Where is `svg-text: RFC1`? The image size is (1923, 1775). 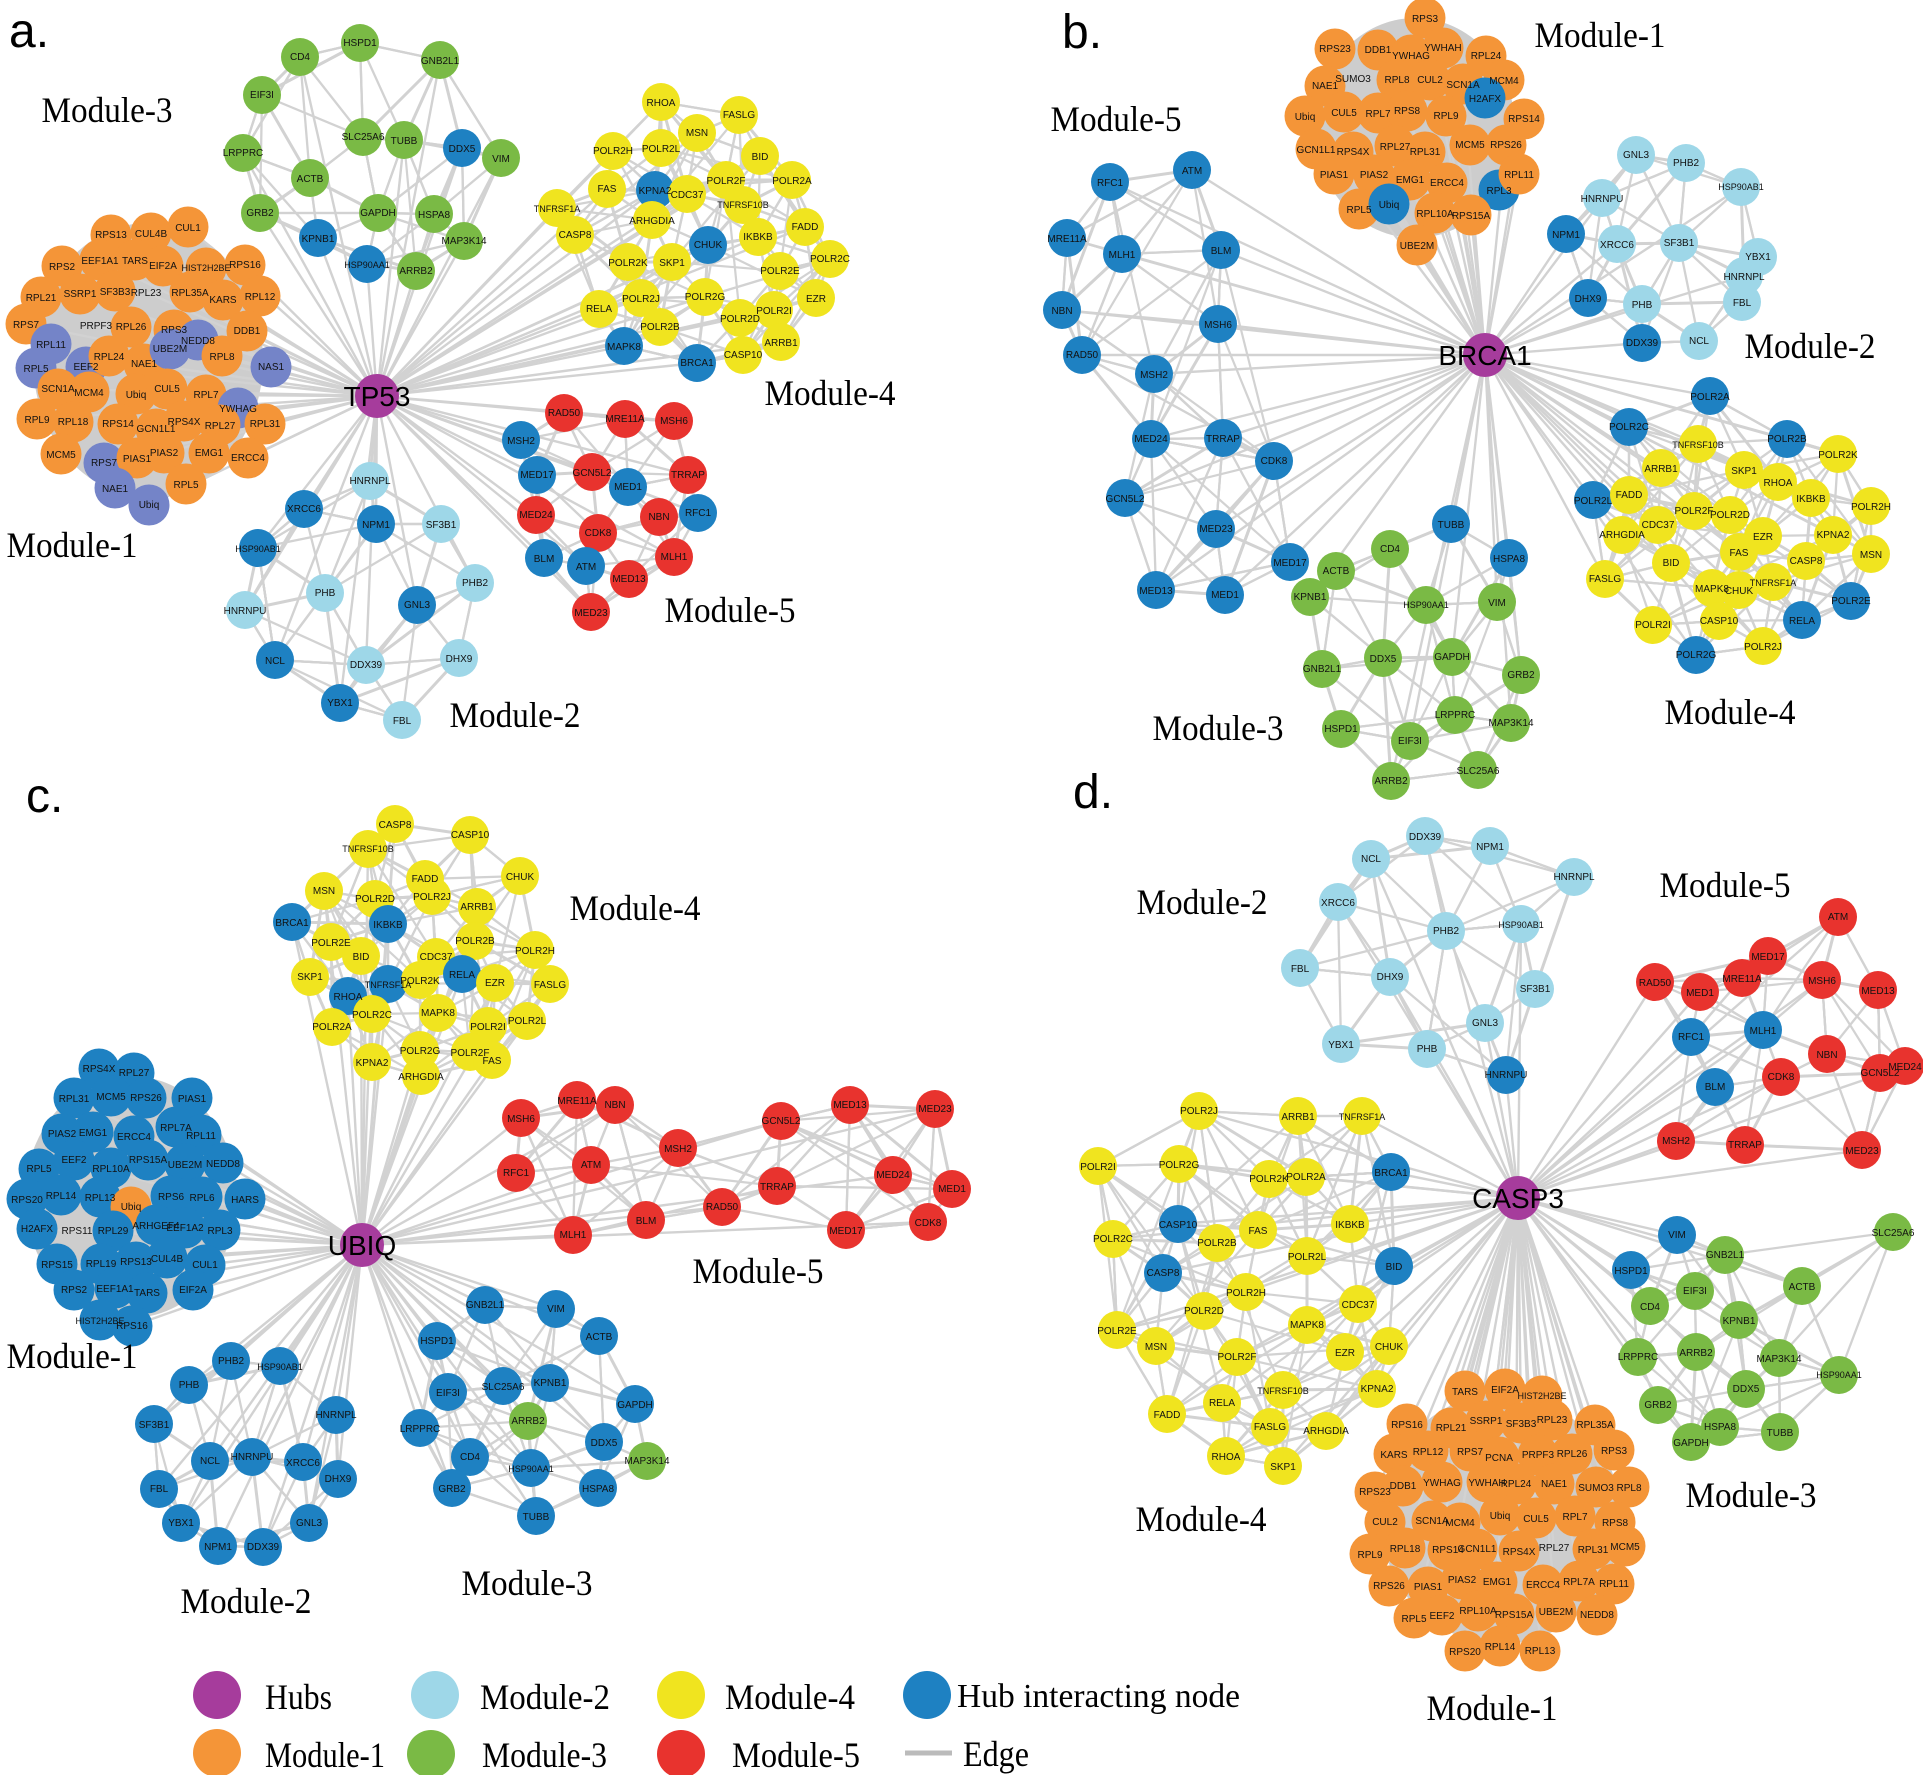
svg-text: RFC1 is located at coordinates (1691, 1037).